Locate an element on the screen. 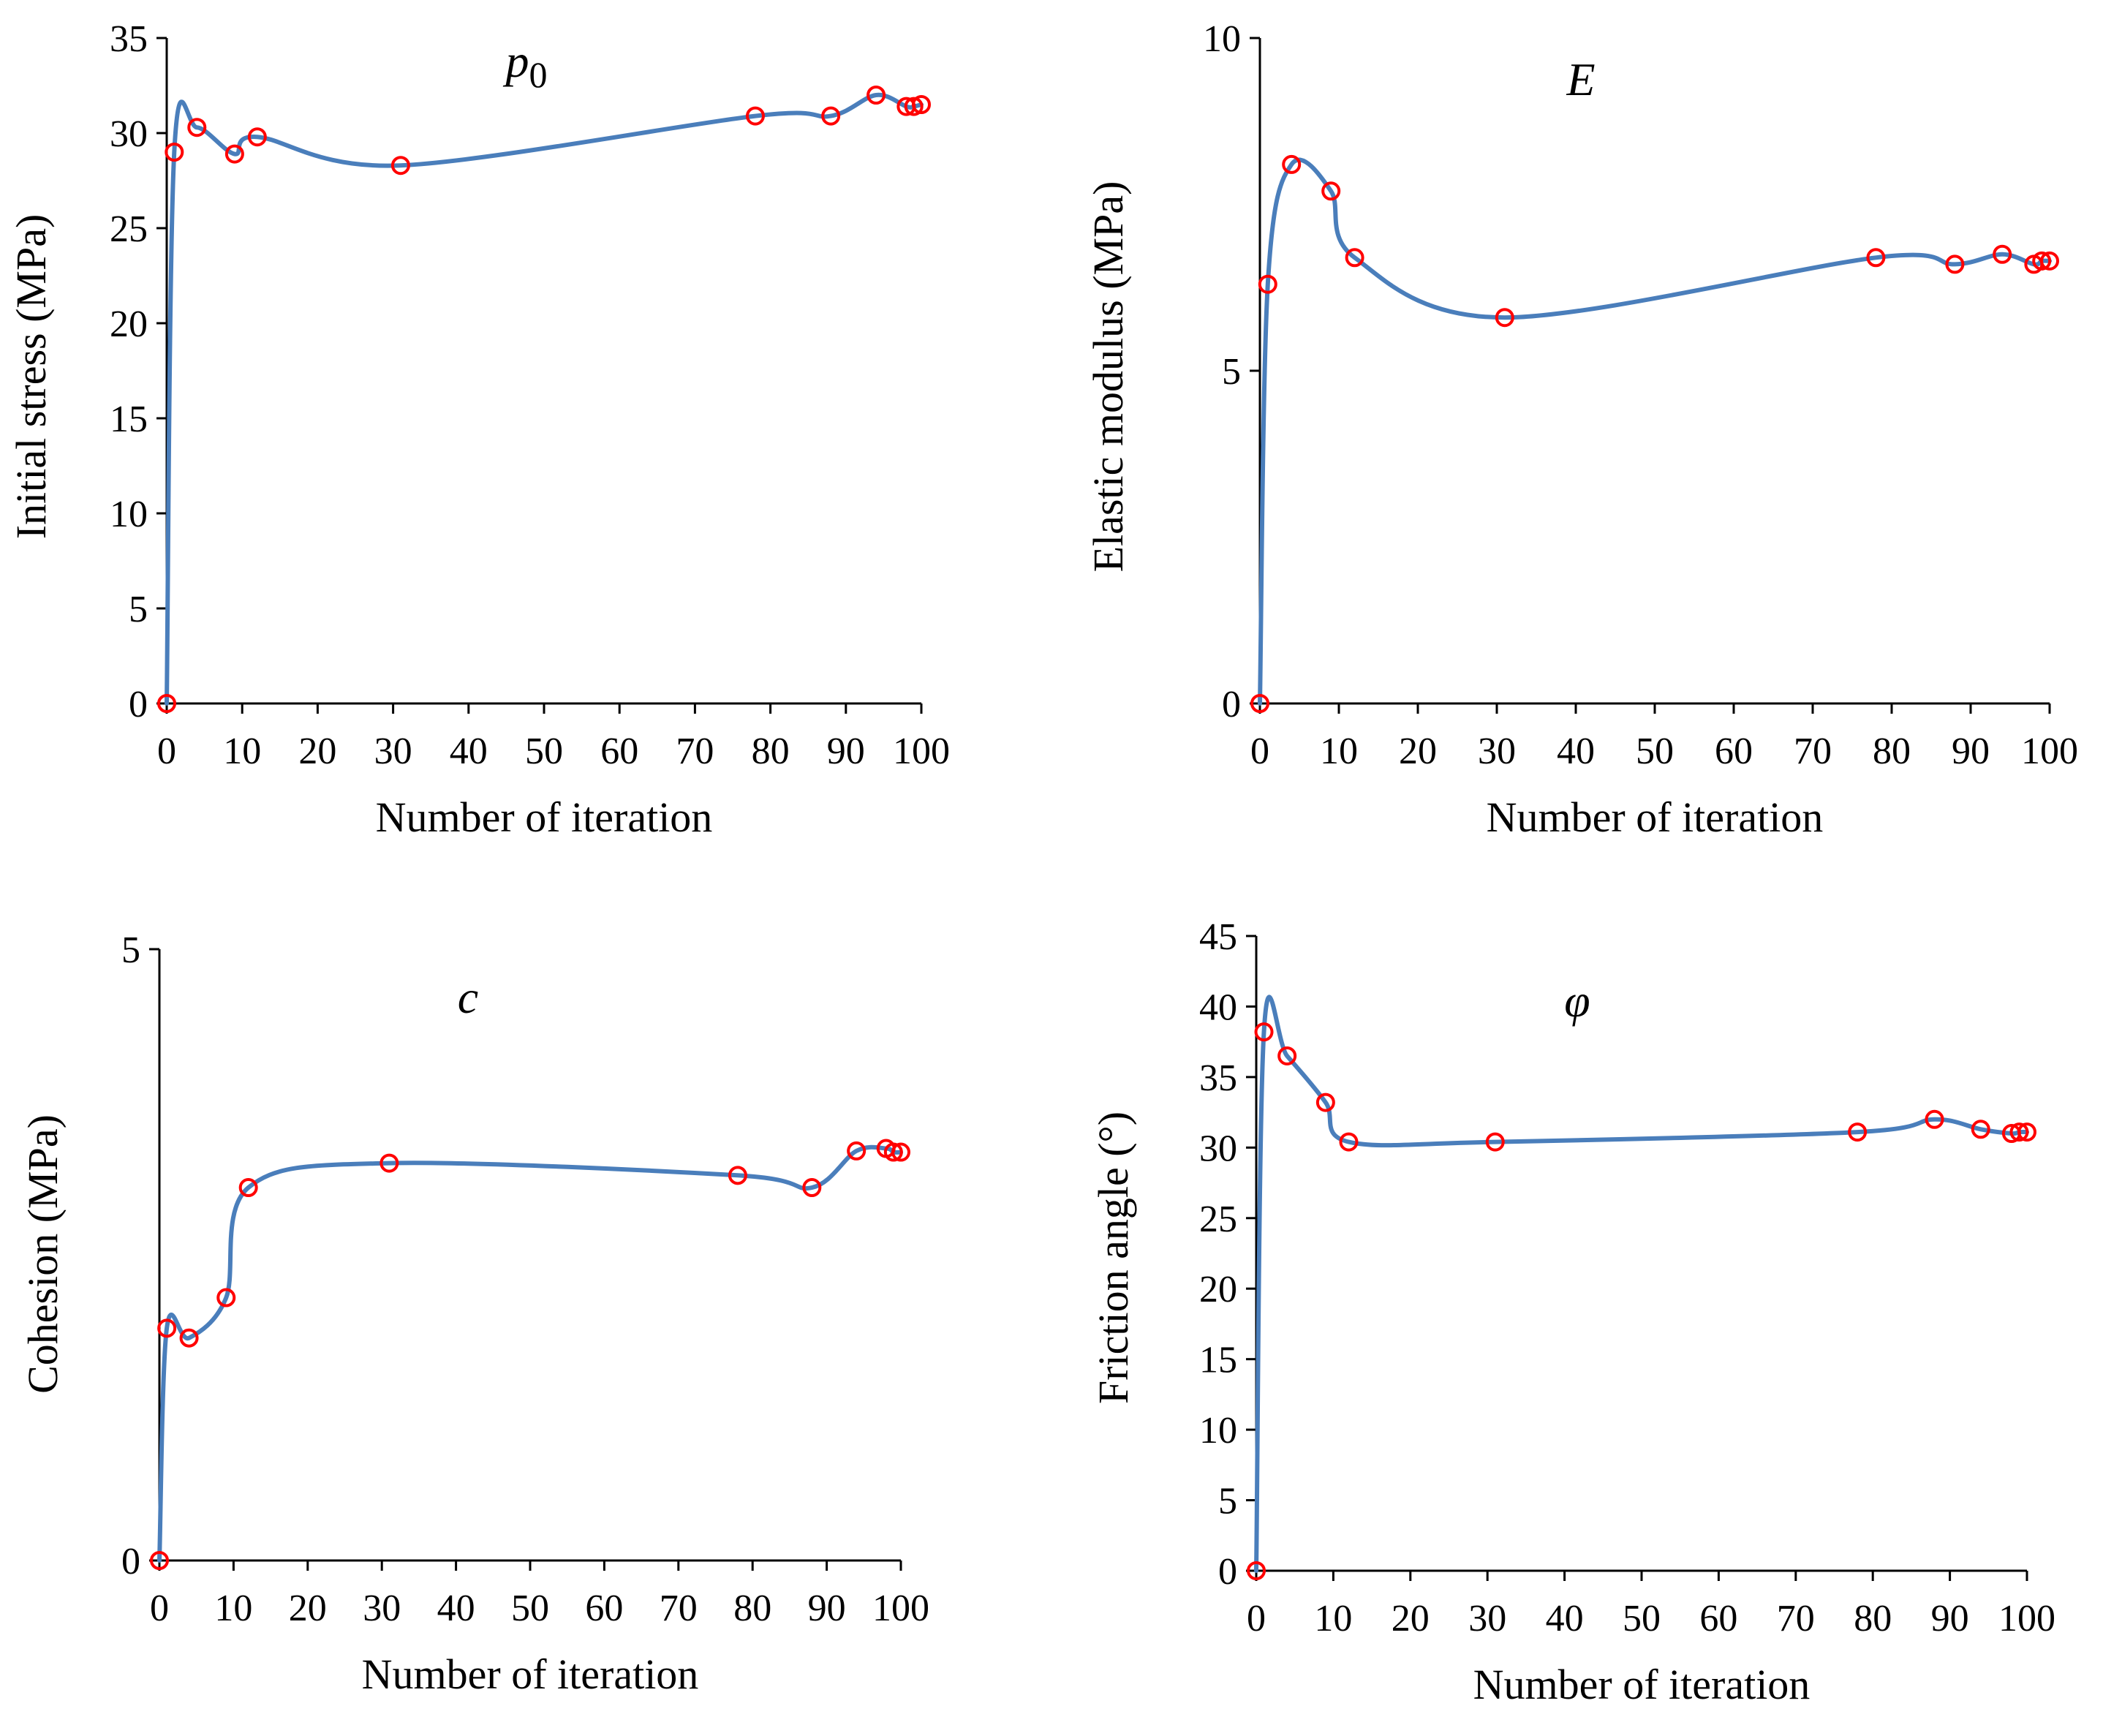 This screenshot has width=2103, height=1736. panel-title: p0 is located at coordinates (525, 65).